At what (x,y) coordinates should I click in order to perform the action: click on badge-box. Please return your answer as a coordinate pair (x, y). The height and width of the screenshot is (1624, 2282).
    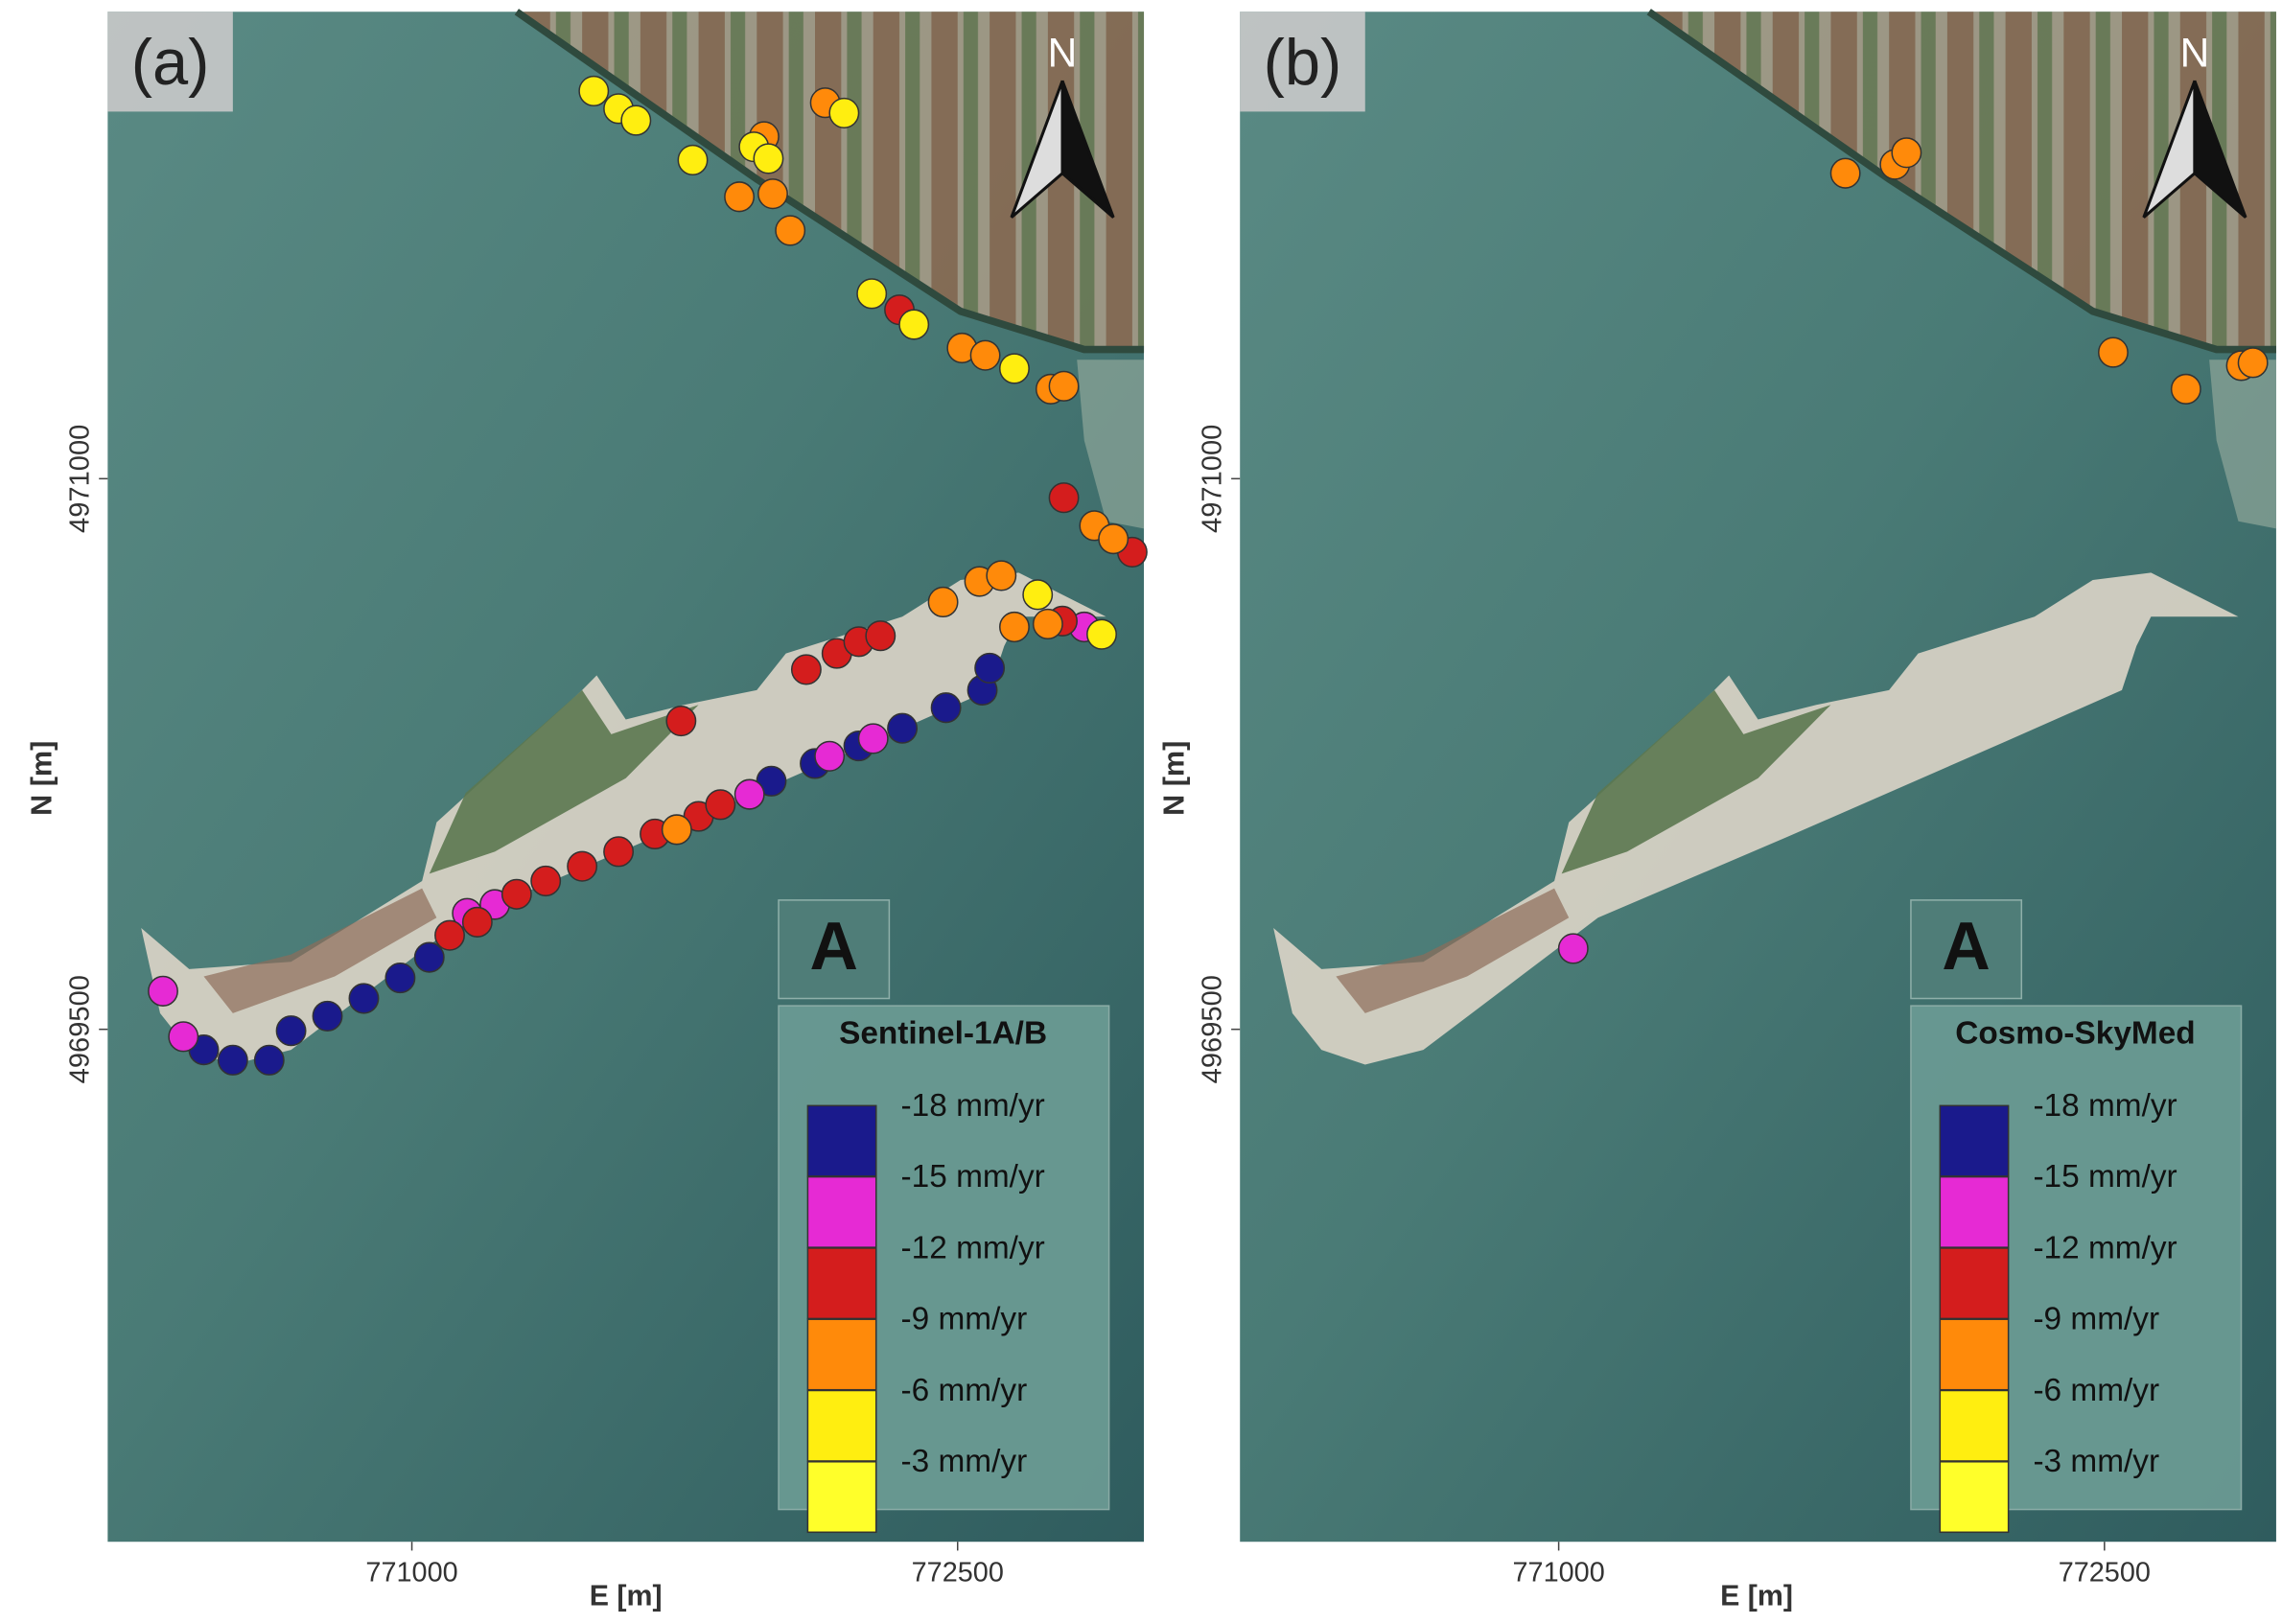
    Looking at the image, I should click on (1966, 949).